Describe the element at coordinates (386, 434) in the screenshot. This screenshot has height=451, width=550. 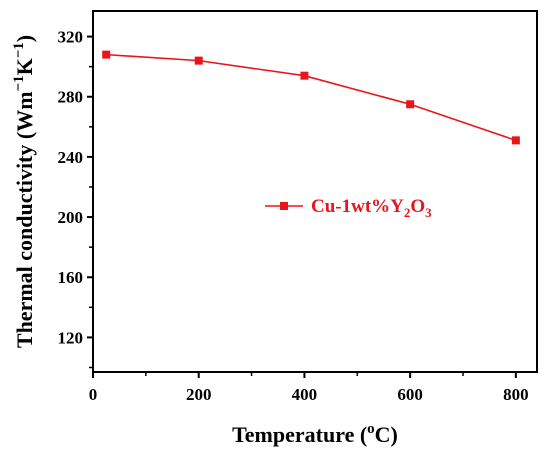
I see `x-axis-title-part: C)` at that location.